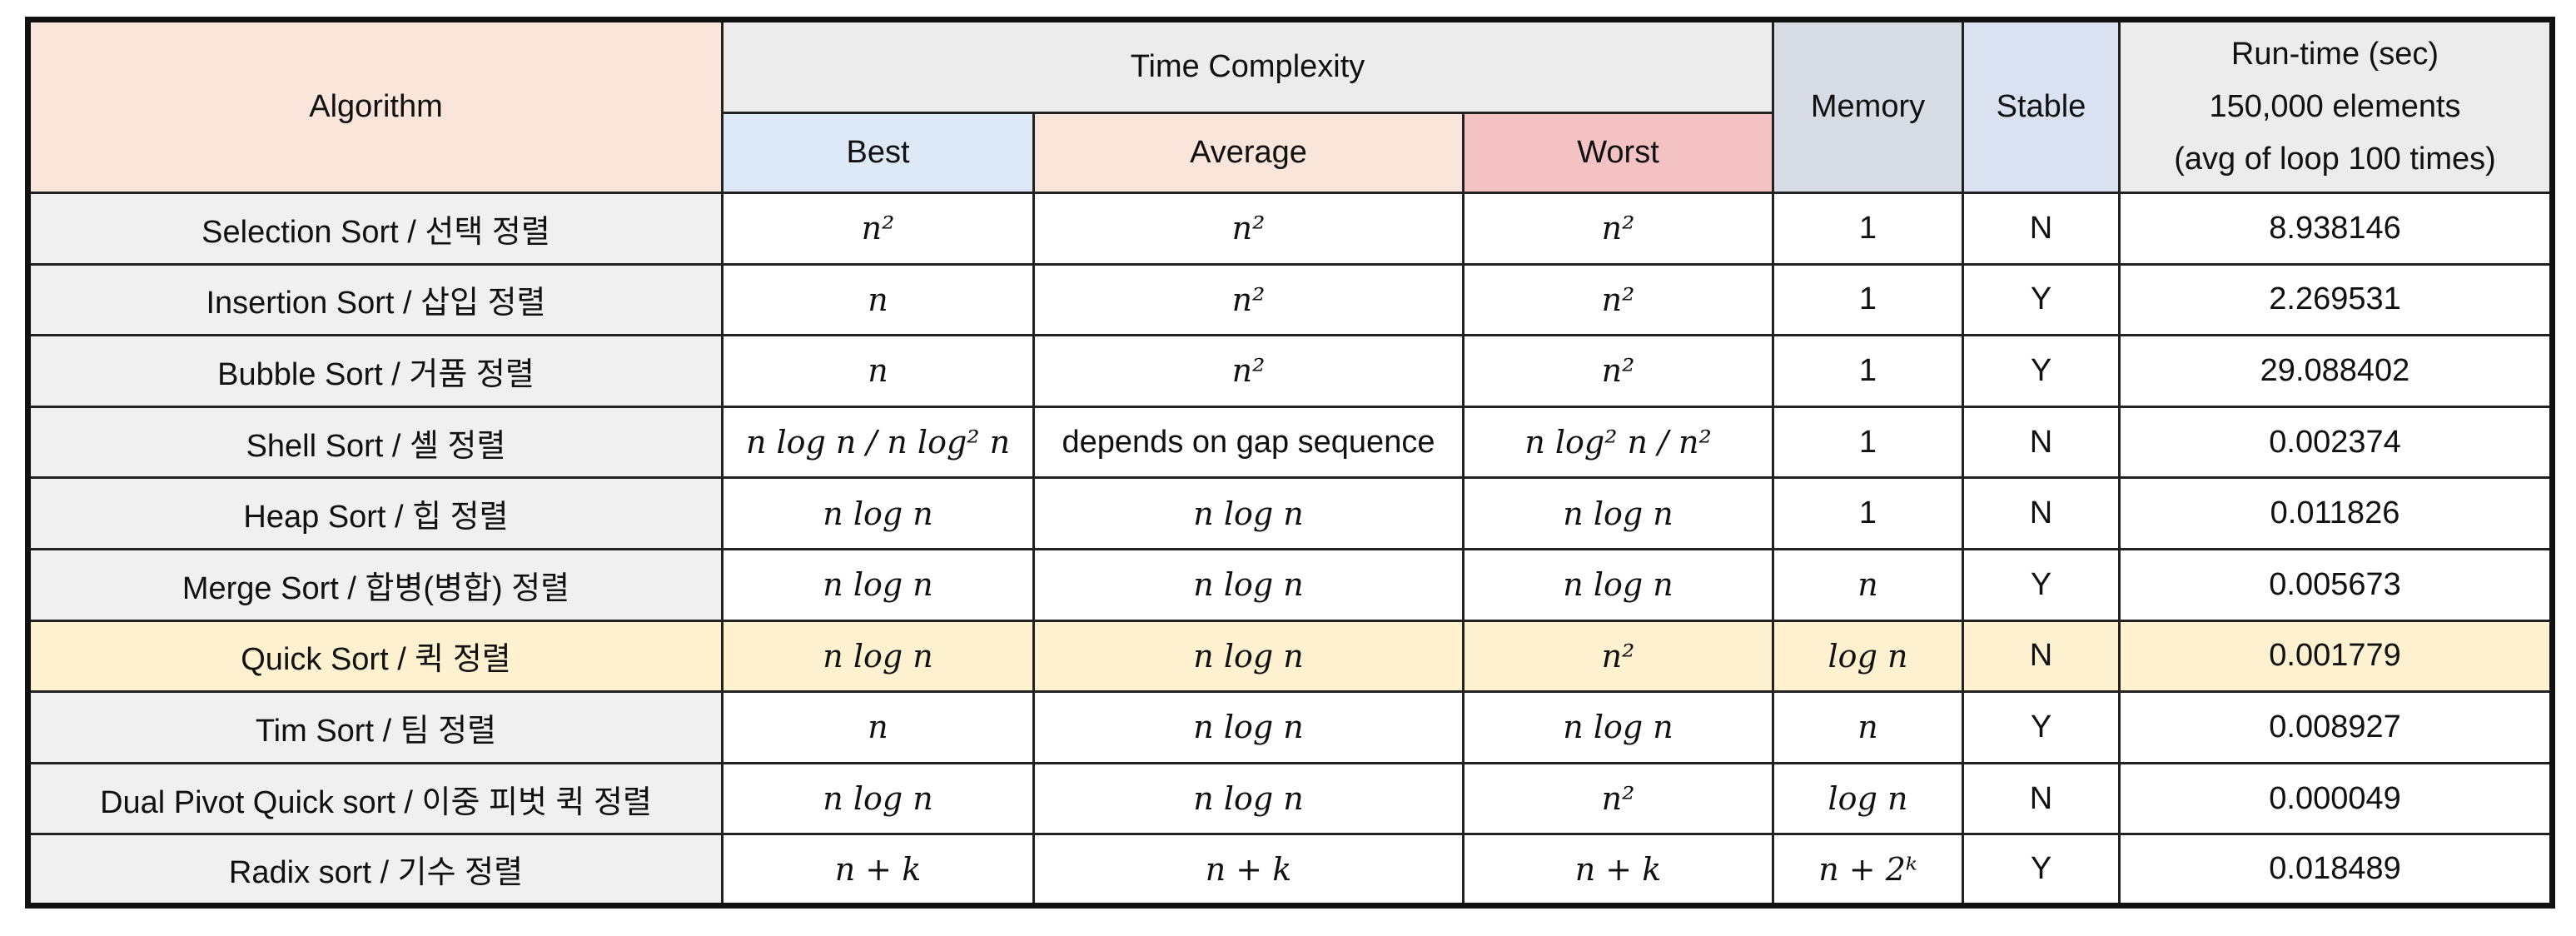 Image resolution: width=2576 pixels, height=936 pixels. Describe the element at coordinates (375, 371) in the screenshot. I see `algorithm-cell: Bubble Sort / 거품 정렬` at that location.